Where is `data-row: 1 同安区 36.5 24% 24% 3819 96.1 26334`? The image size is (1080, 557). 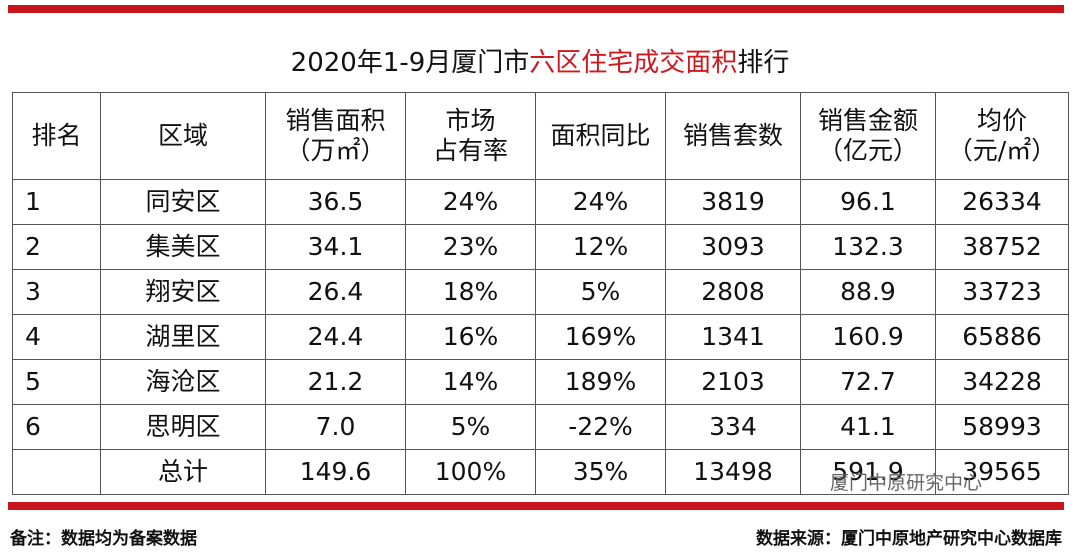 data-row: 1 同安区 36.5 24% 24% 3819 96.1 26334 is located at coordinates (540, 202).